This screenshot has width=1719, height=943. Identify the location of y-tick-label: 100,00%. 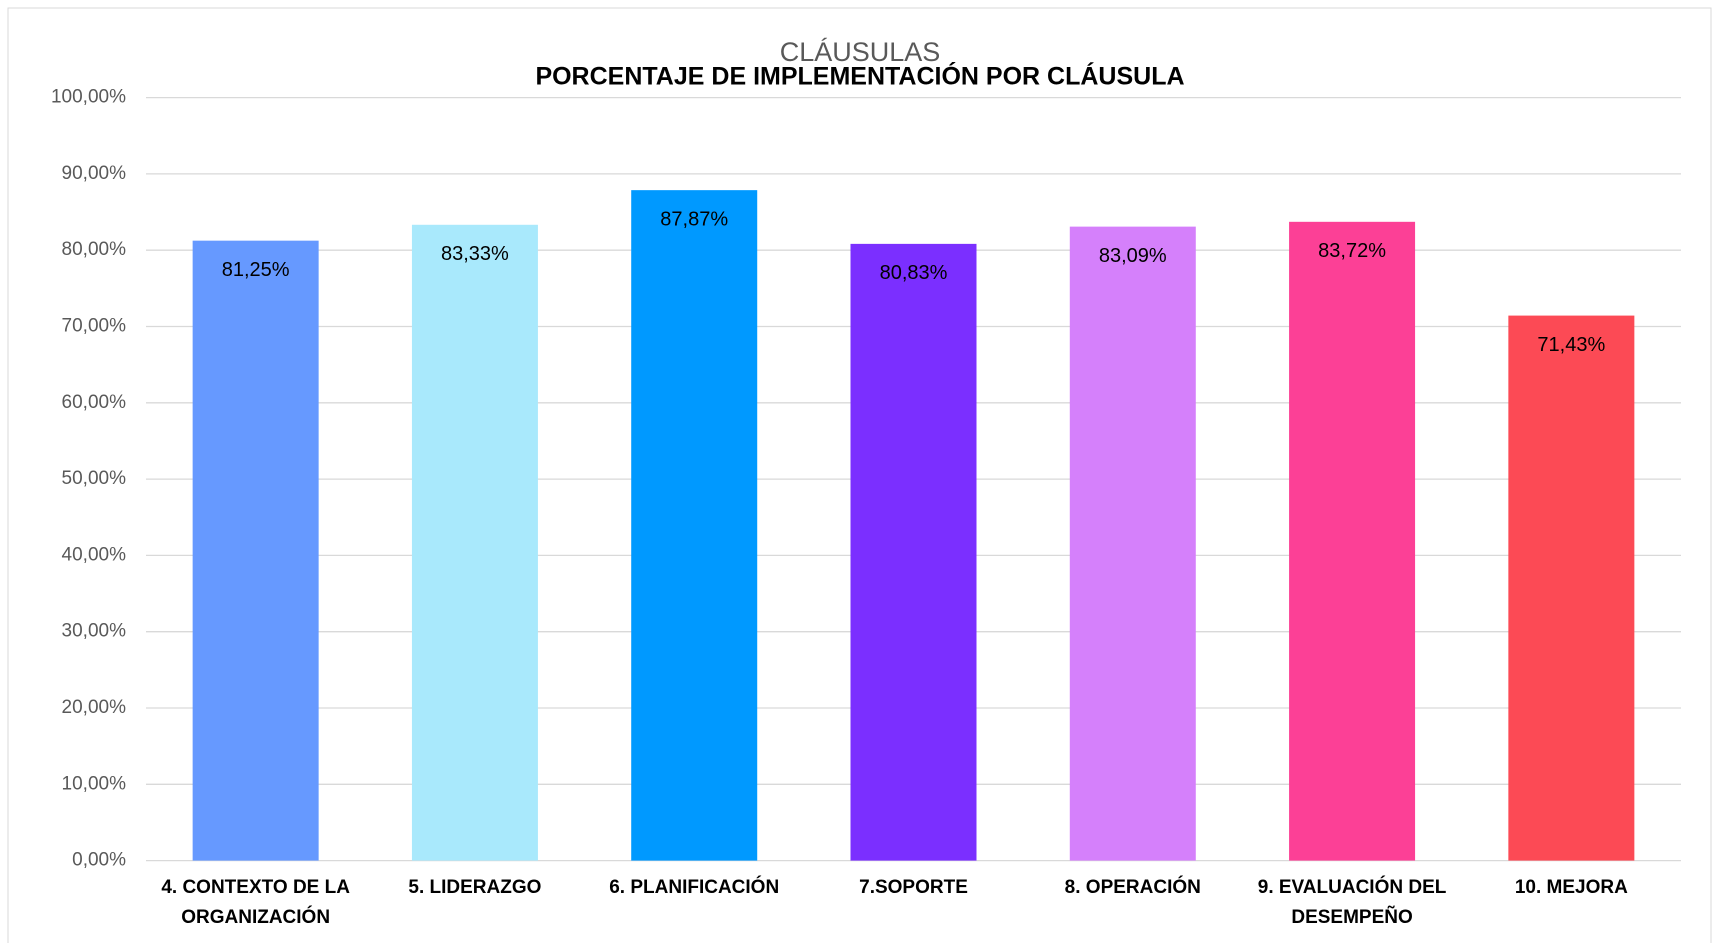
(88, 97).